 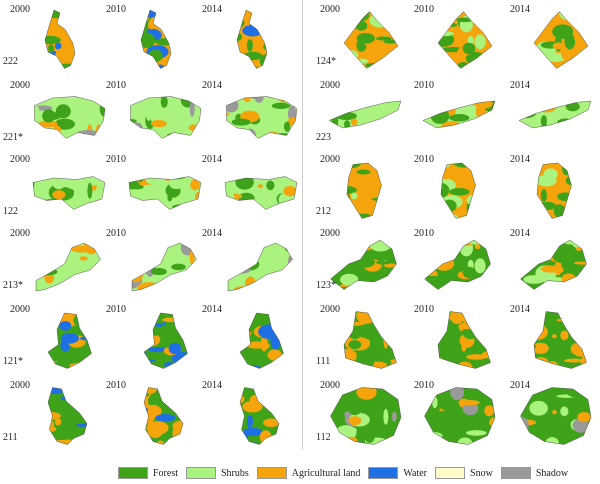 I want to click on map-112-2000, so click(x=365, y=416).